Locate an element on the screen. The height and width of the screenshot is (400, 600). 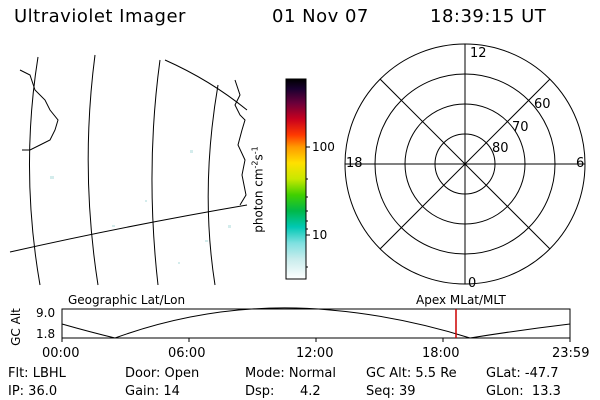
strip-right-label: Apex MLat/MLT is located at coordinates (461, 300).